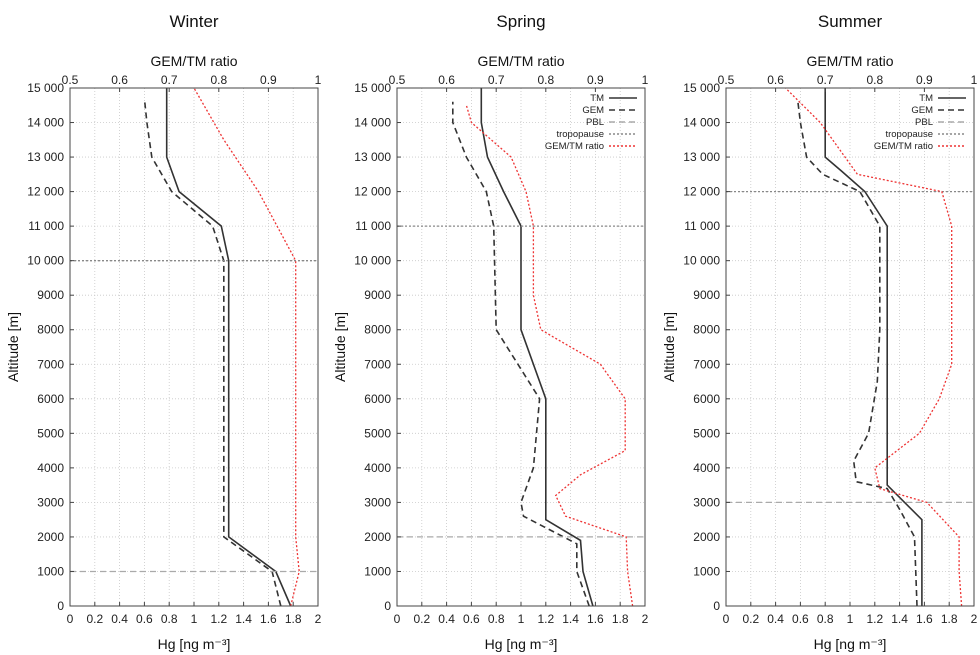  I want to click on series-line-gem, so click(212, 352).